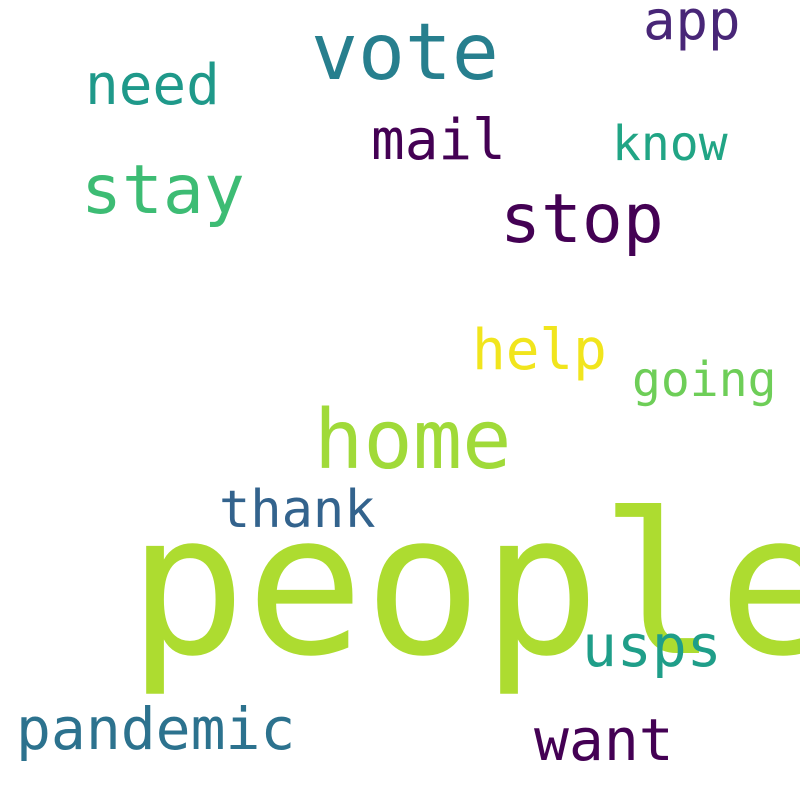 Image resolution: width=800 pixels, height=800 pixels. What do you see at coordinates (413, 440) in the screenshot?
I see `word-home: home` at bounding box center [413, 440].